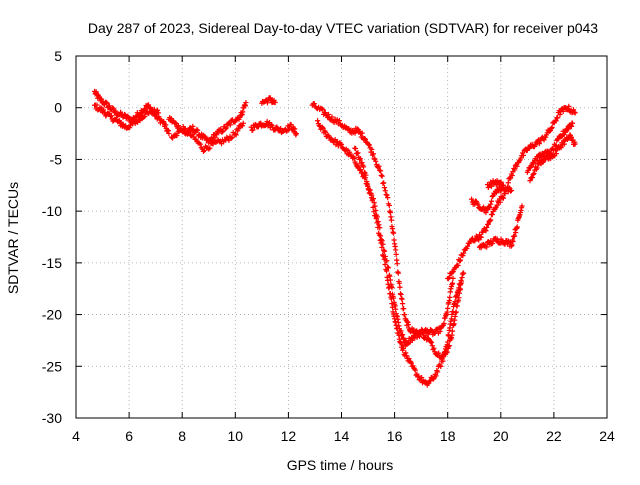  What do you see at coordinates (501, 436) in the screenshot?
I see `x-tick-label: 20` at bounding box center [501, 436].